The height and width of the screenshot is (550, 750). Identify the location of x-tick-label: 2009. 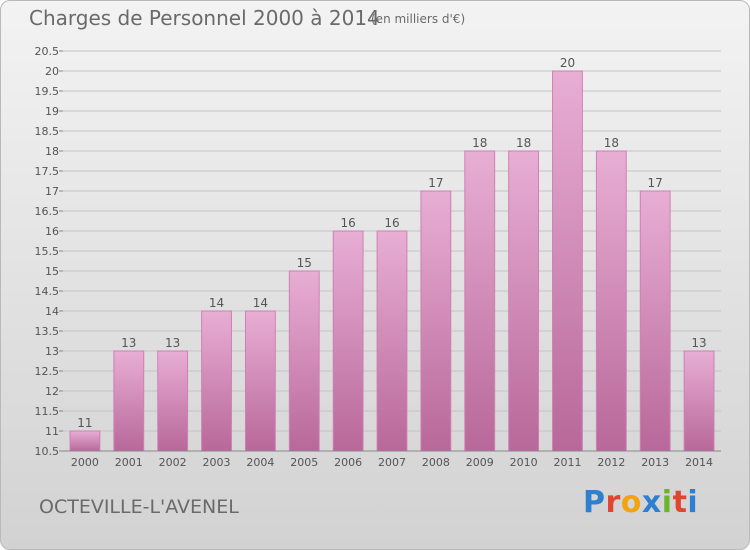
(480, 462).